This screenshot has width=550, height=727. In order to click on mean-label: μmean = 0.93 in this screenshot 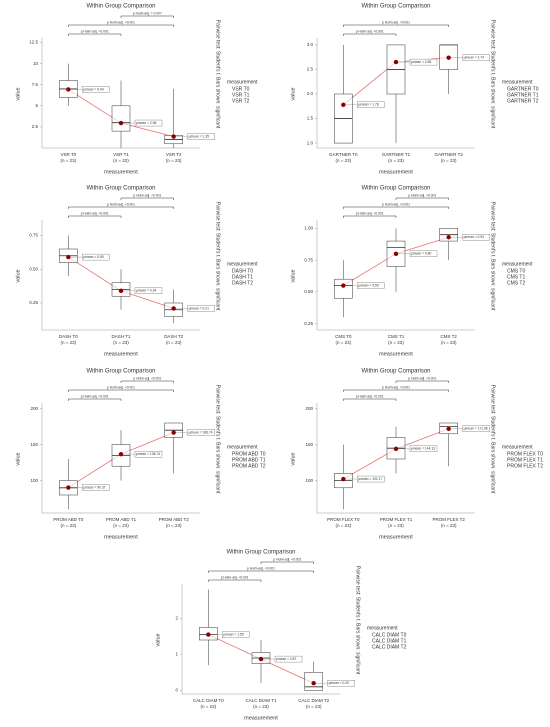, I will do `click(474, 237)`.